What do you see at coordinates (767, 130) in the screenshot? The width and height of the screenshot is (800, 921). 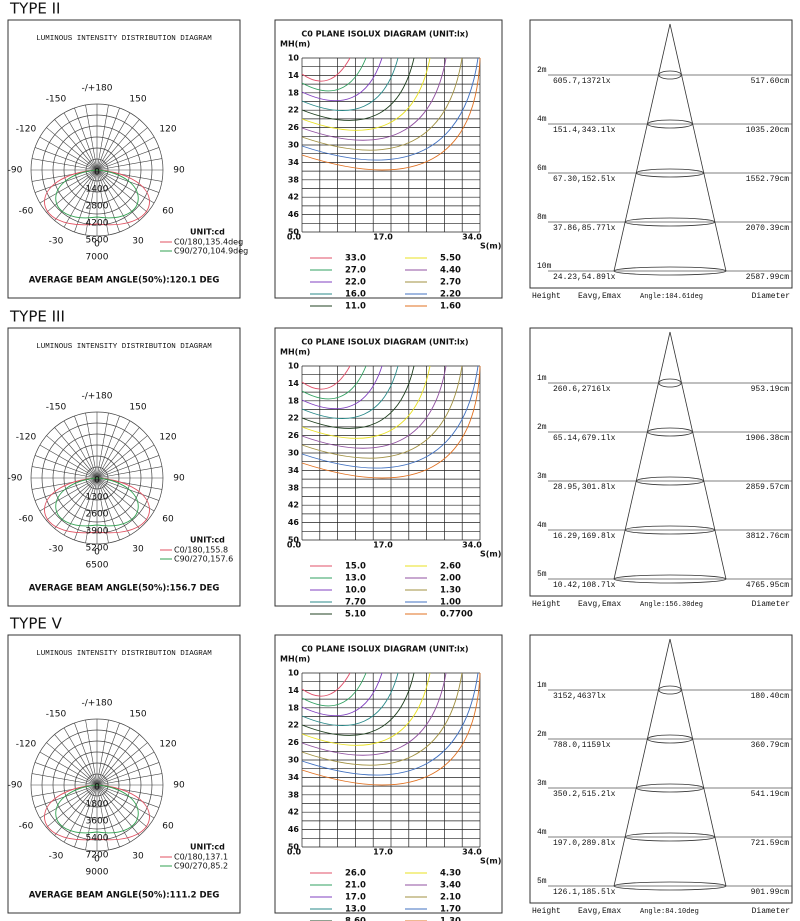 I see `cone-diameter: 1035.20cm` at bounding box center [767, 130].